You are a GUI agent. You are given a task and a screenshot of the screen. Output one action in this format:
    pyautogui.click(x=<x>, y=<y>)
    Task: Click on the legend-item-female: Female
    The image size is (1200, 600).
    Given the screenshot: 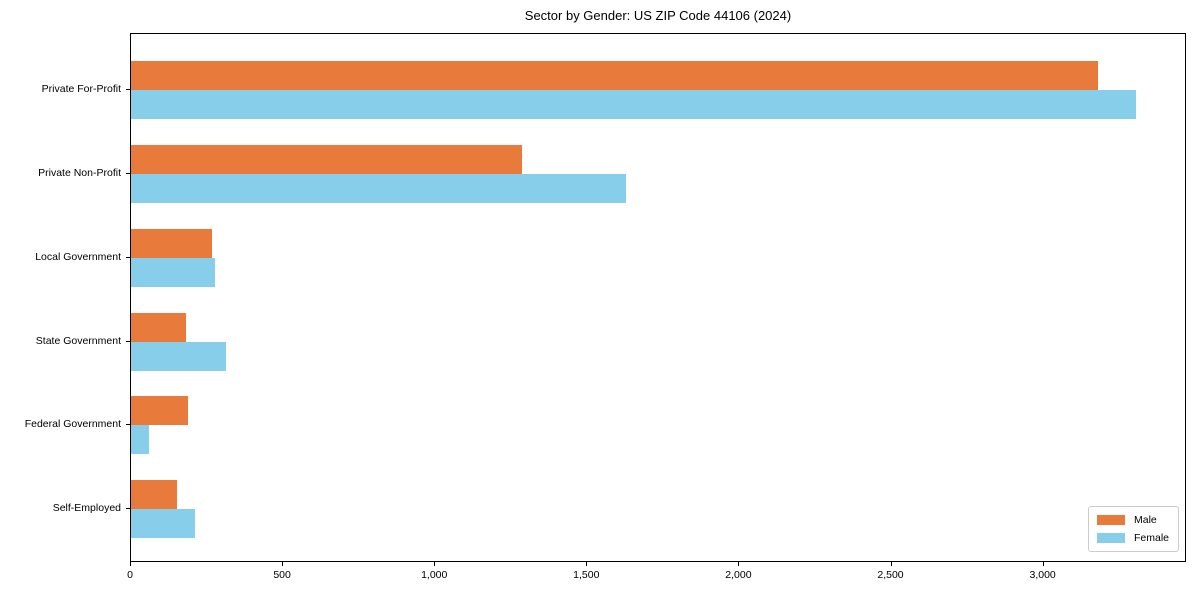 What is the action you would take?
    pyautogui.click(x=1133, y=538)
    